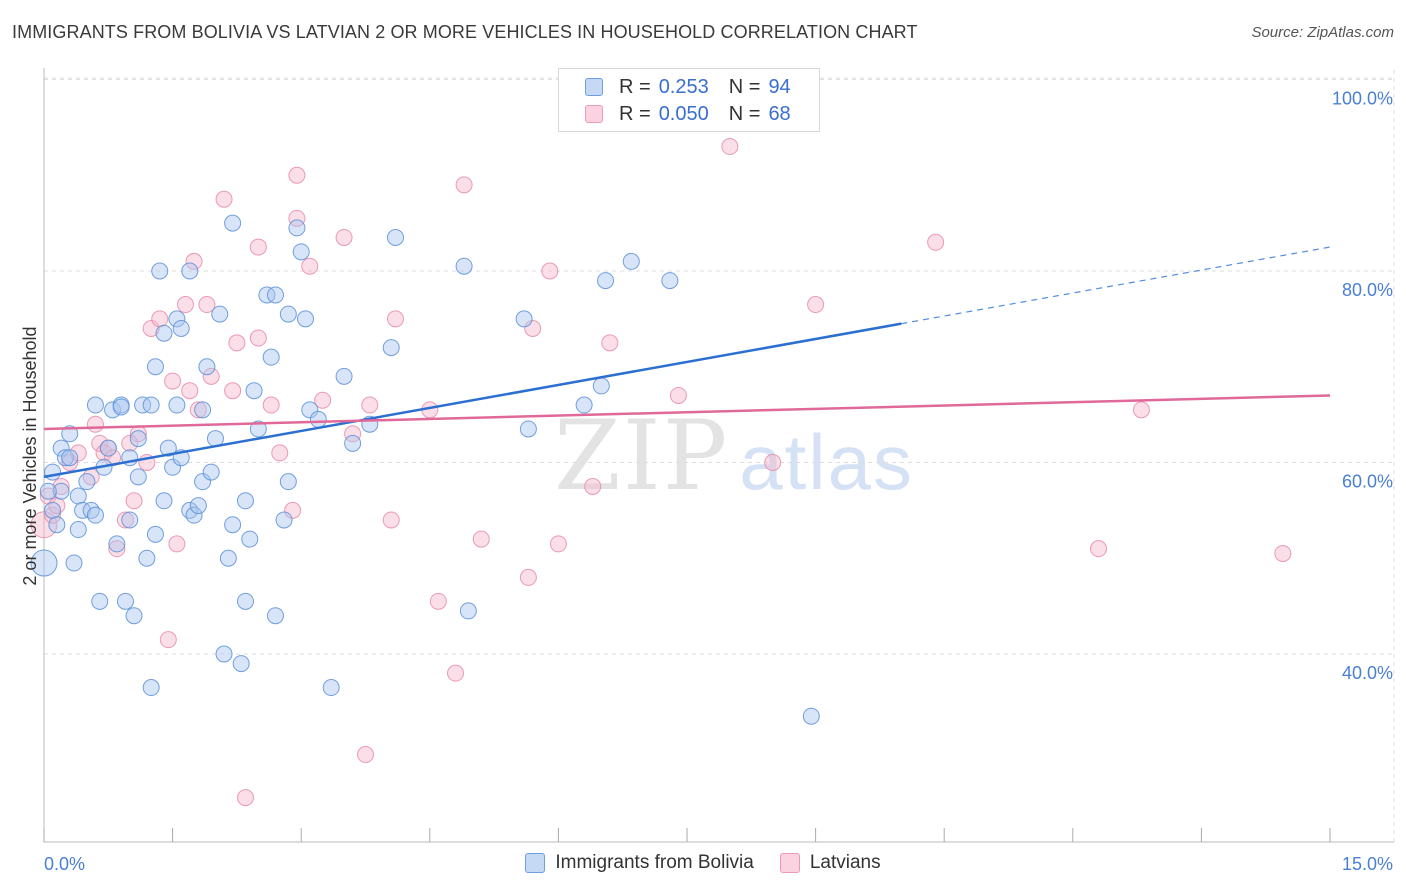 The height and width of the screenshot is (892, 1406). I want to click on y-axis-label: 2 or more Vehicles in Household, so click(30, 455).